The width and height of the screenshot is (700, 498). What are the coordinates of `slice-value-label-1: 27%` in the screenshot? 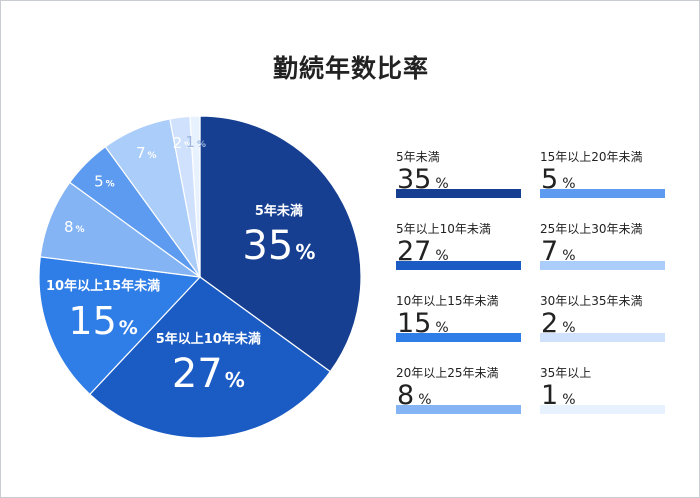 It's located at (208, 374).